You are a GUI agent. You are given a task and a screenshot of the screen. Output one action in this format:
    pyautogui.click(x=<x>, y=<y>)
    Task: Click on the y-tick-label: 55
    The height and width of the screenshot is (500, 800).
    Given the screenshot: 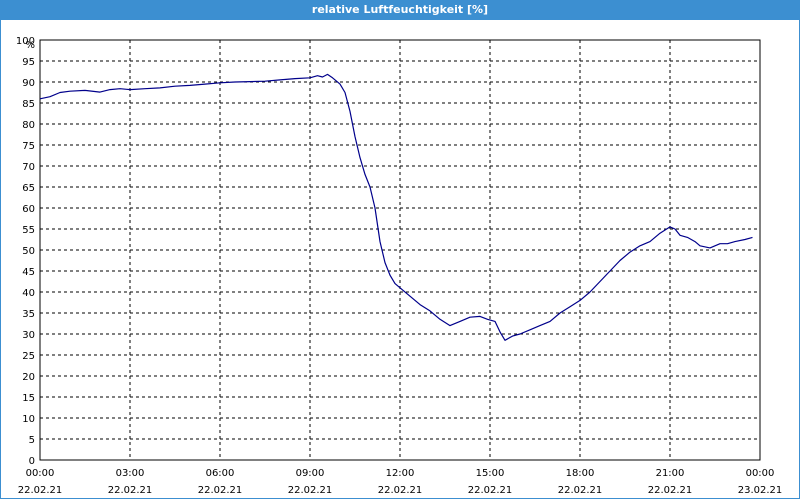 What is the action you would take?
    pyautogui.click(x=28, y=230)
    